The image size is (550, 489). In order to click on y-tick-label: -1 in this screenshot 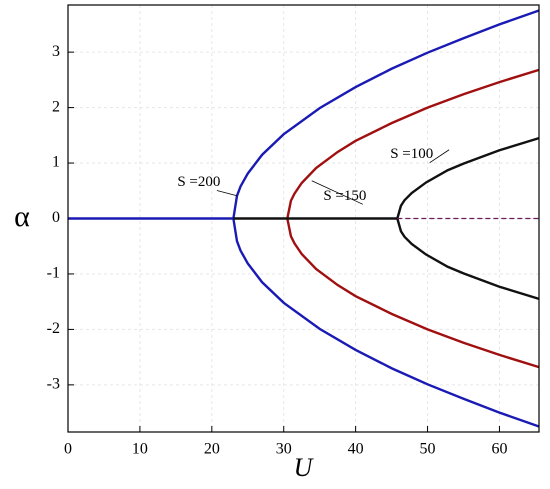, I will do `click(53, 273)`.